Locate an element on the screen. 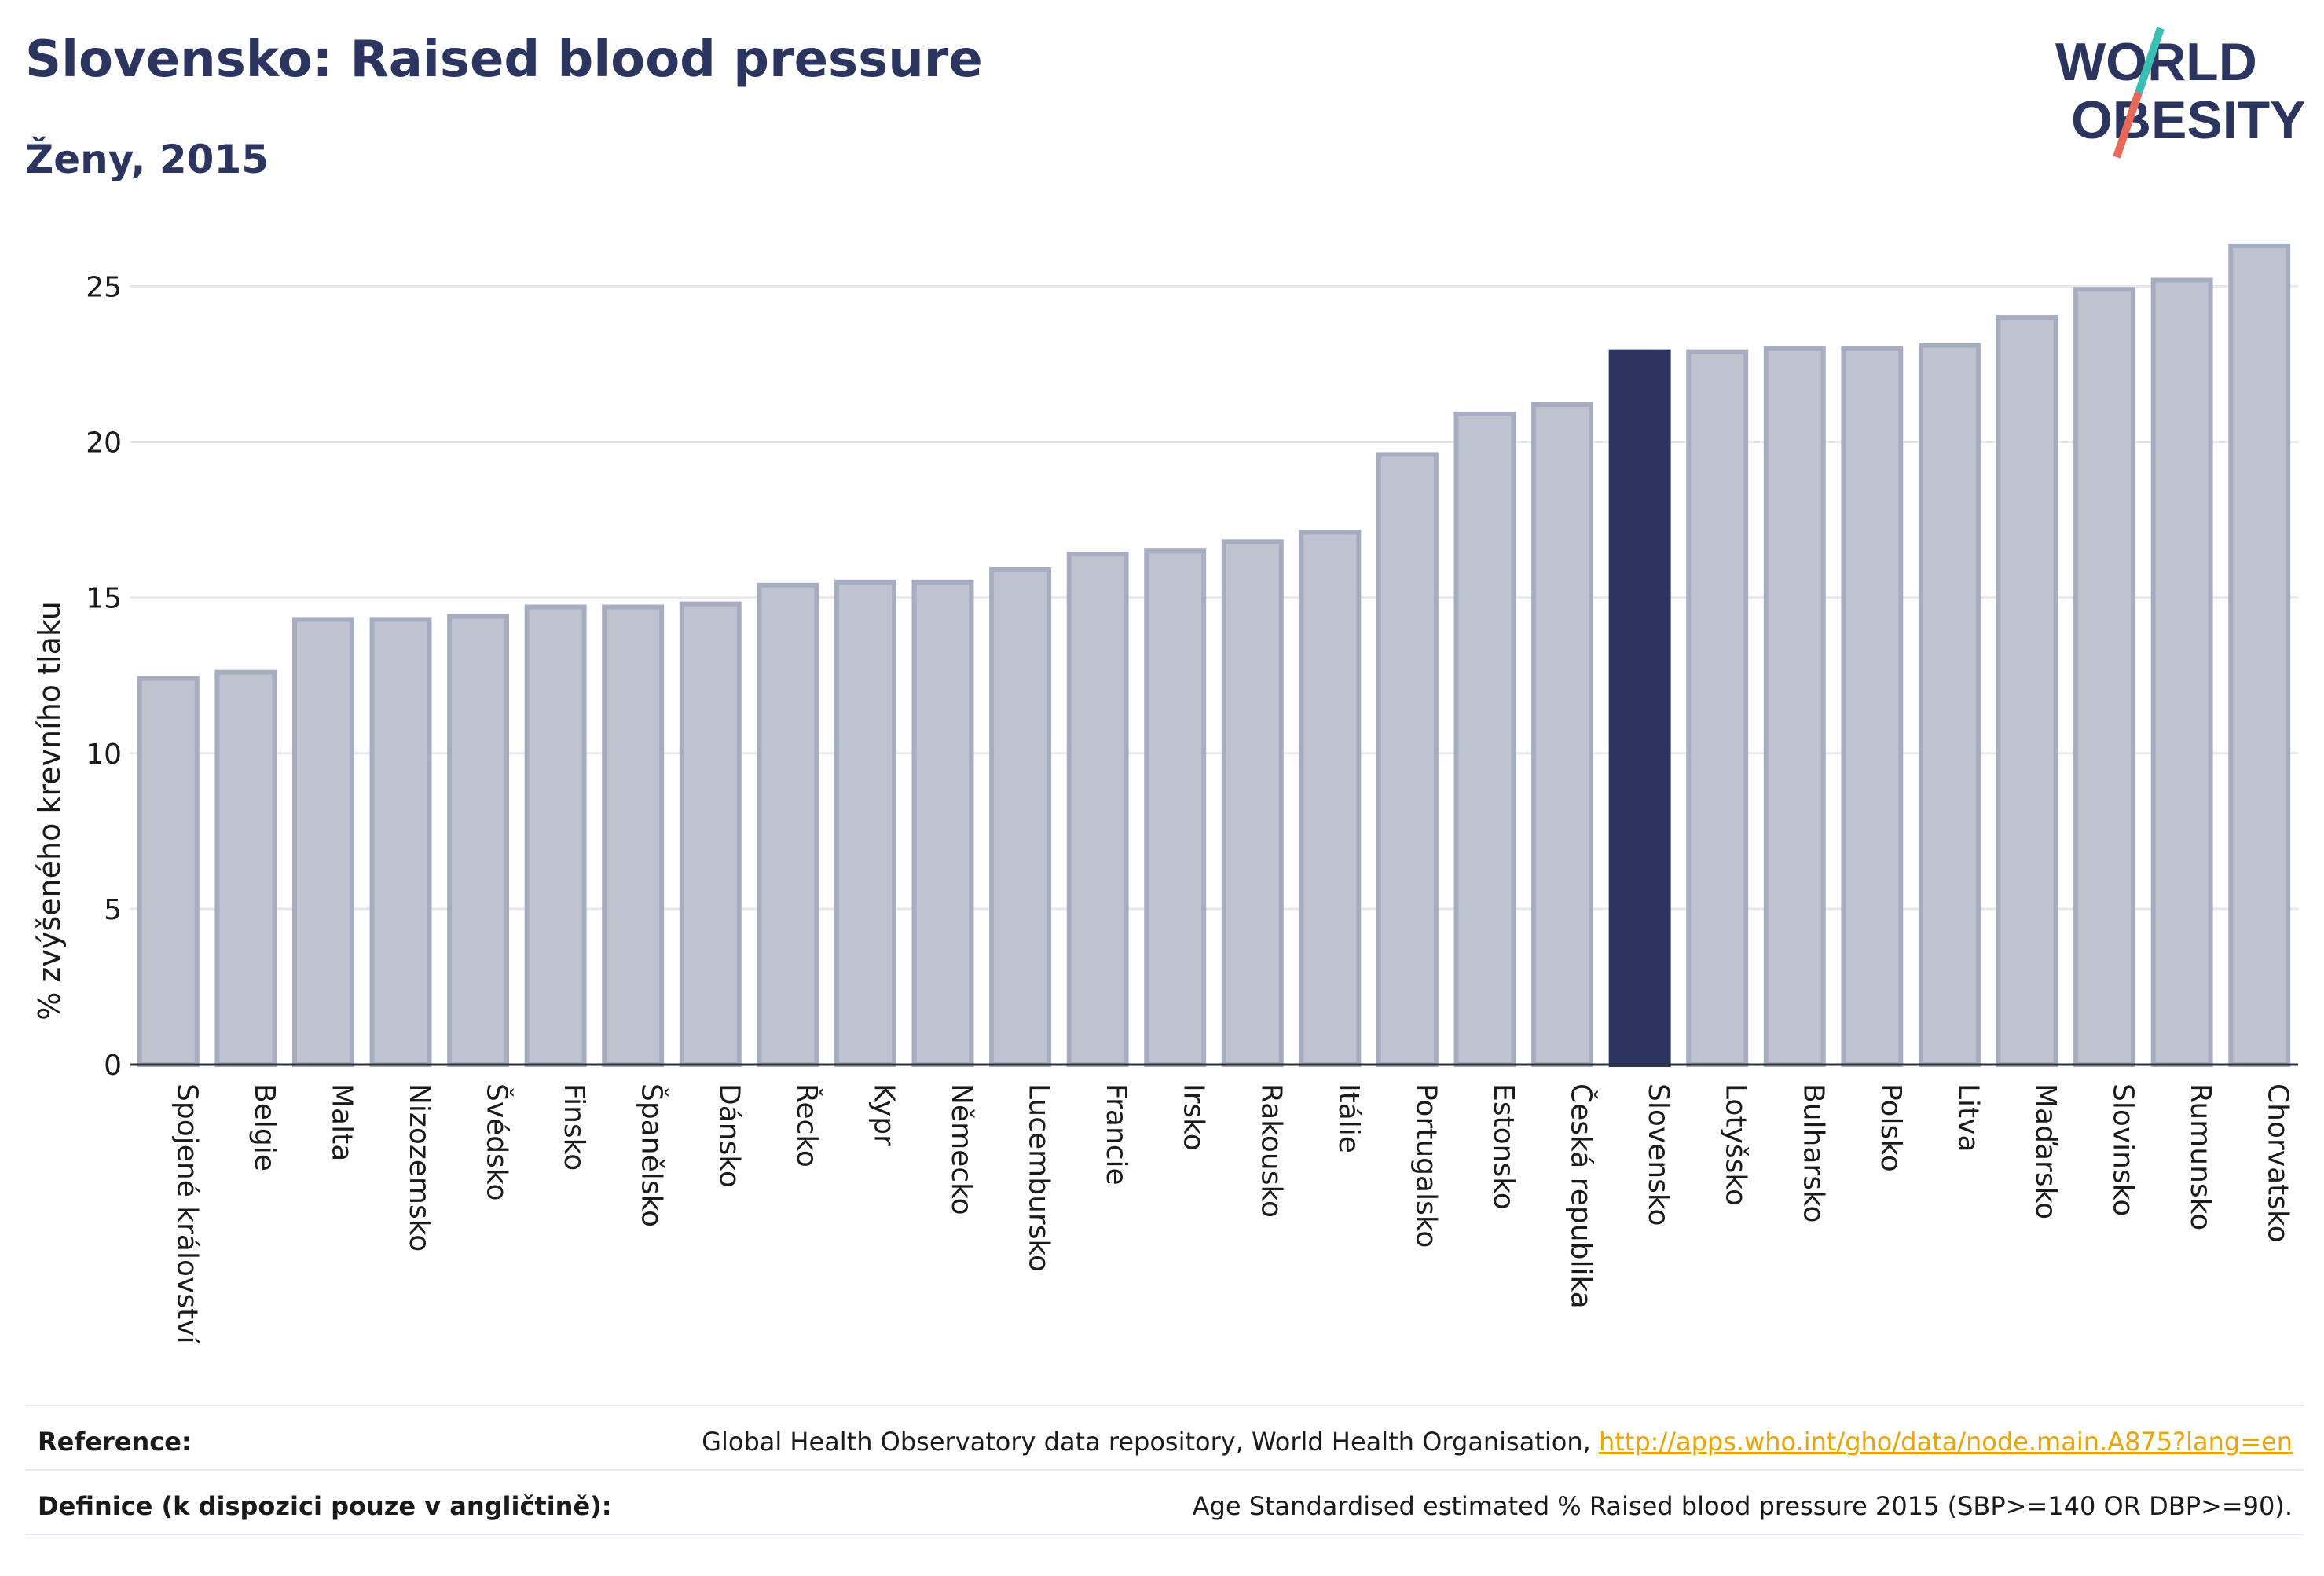  logo-slash-top is located at coordinates (2150, 60).